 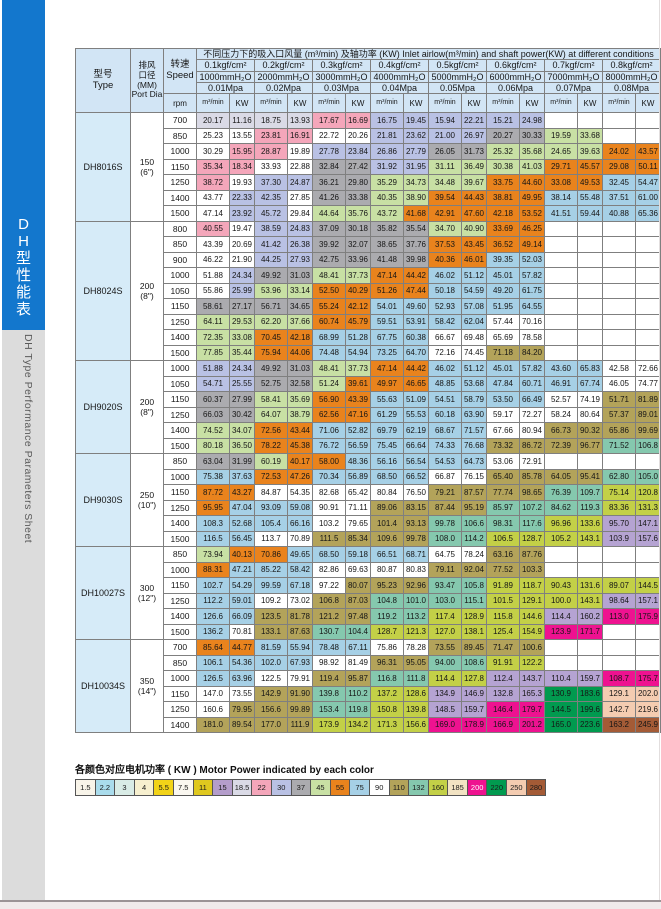 I want to click on kw-value-cell: 37.76, so click(x=416, y=244).